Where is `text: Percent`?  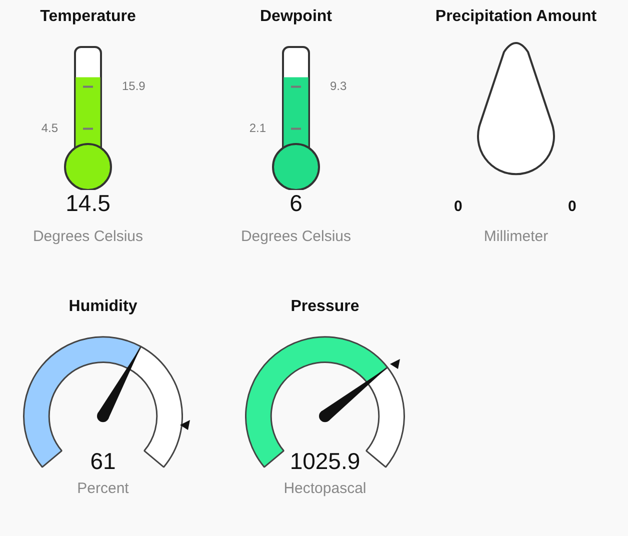 text: Percent is located at coordinates (103, 488).